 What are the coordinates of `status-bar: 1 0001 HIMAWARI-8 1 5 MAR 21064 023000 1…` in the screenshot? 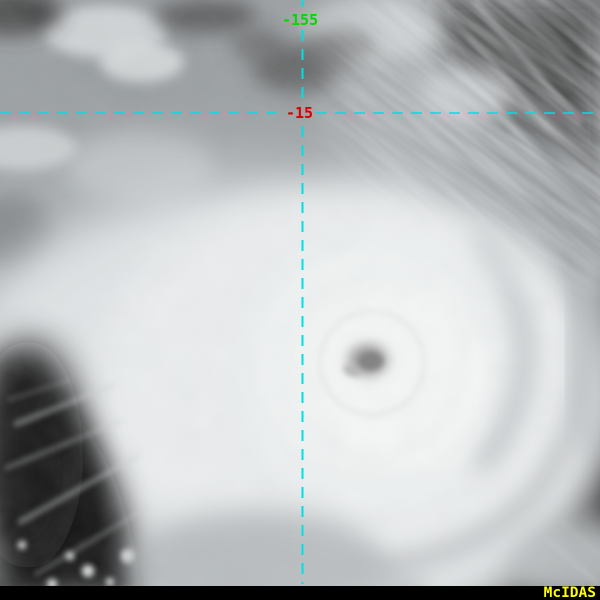 It's located at (300, 593).